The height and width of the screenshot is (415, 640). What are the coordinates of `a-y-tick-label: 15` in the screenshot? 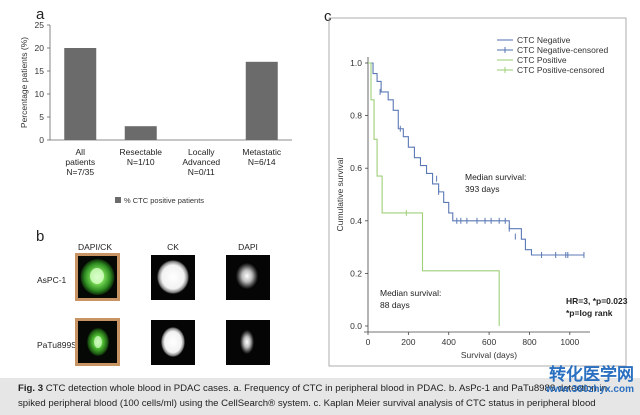 It's located at (40, 71).